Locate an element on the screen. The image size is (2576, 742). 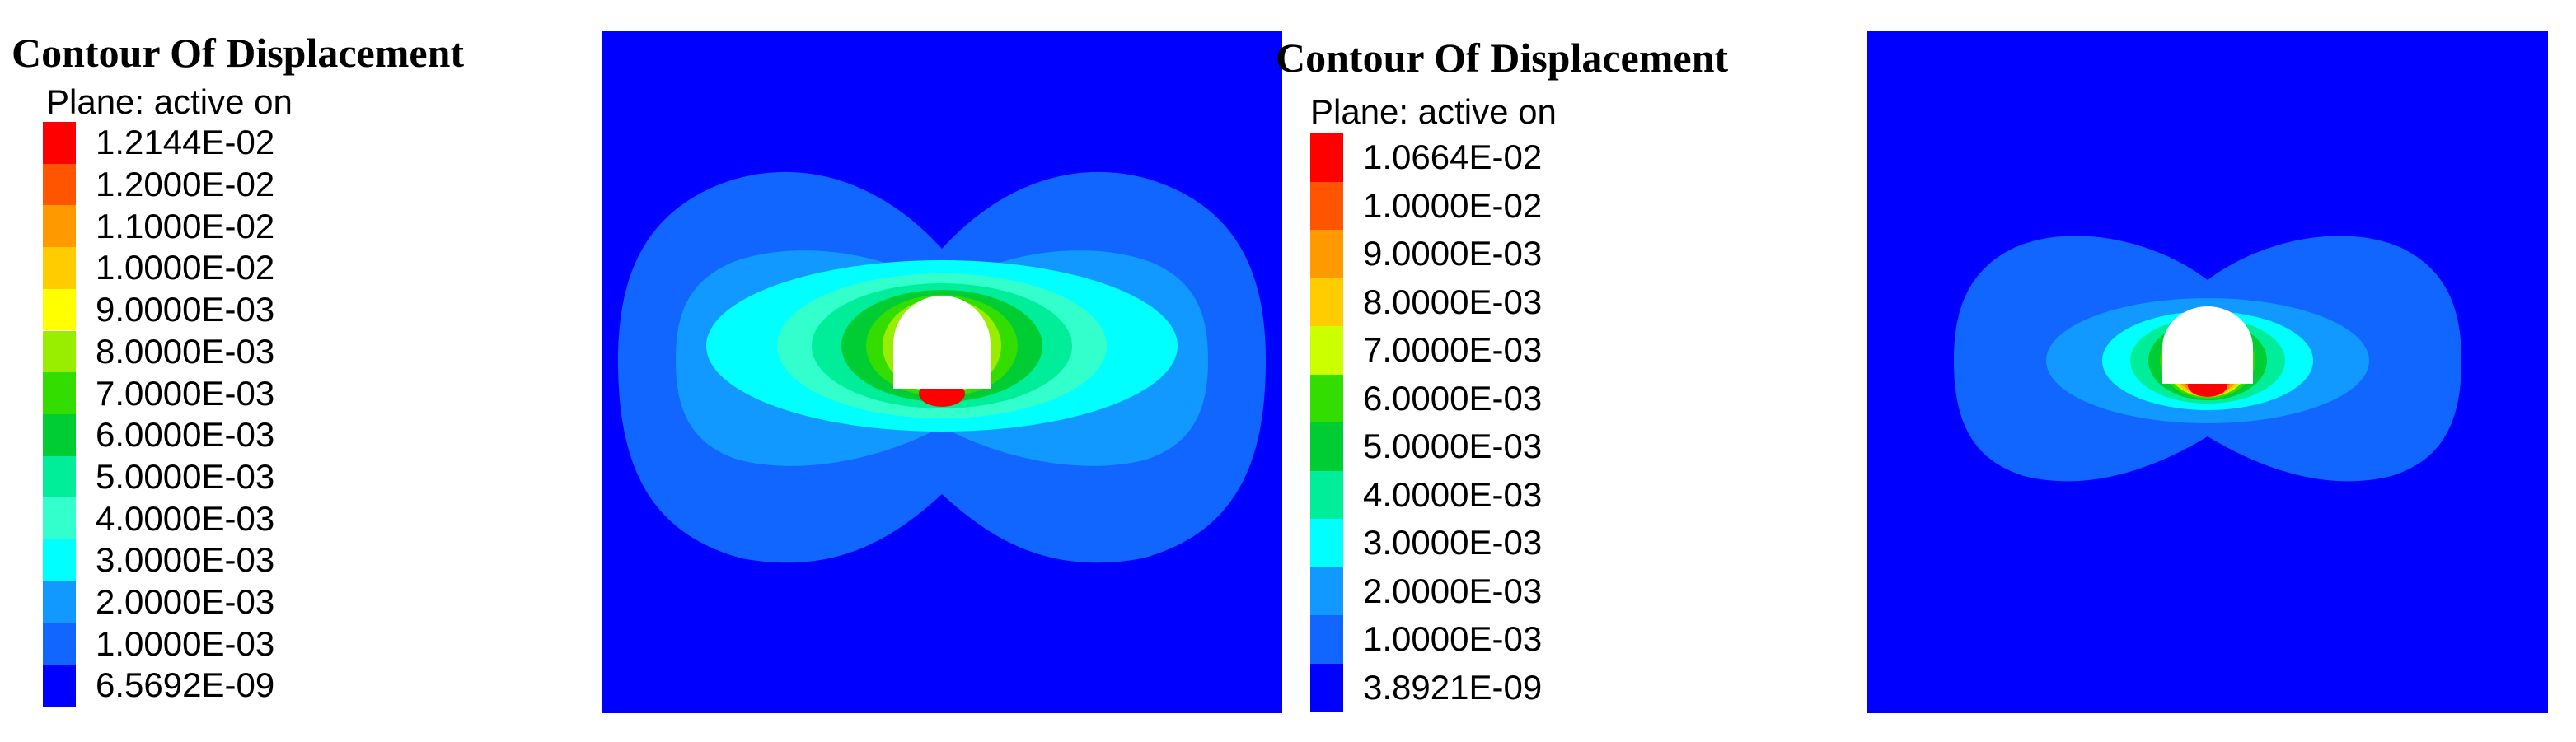
legend-label: 1.0664E-02 is located at coordinates (1453, 157).